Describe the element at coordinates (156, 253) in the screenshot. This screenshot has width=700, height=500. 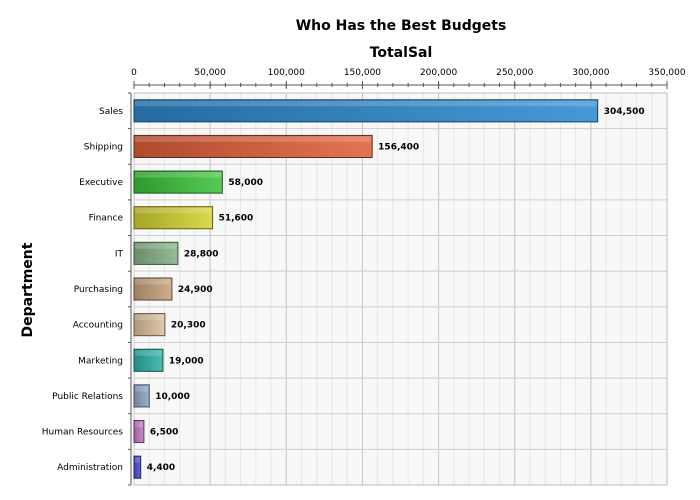
I see `bar-it` at that location.